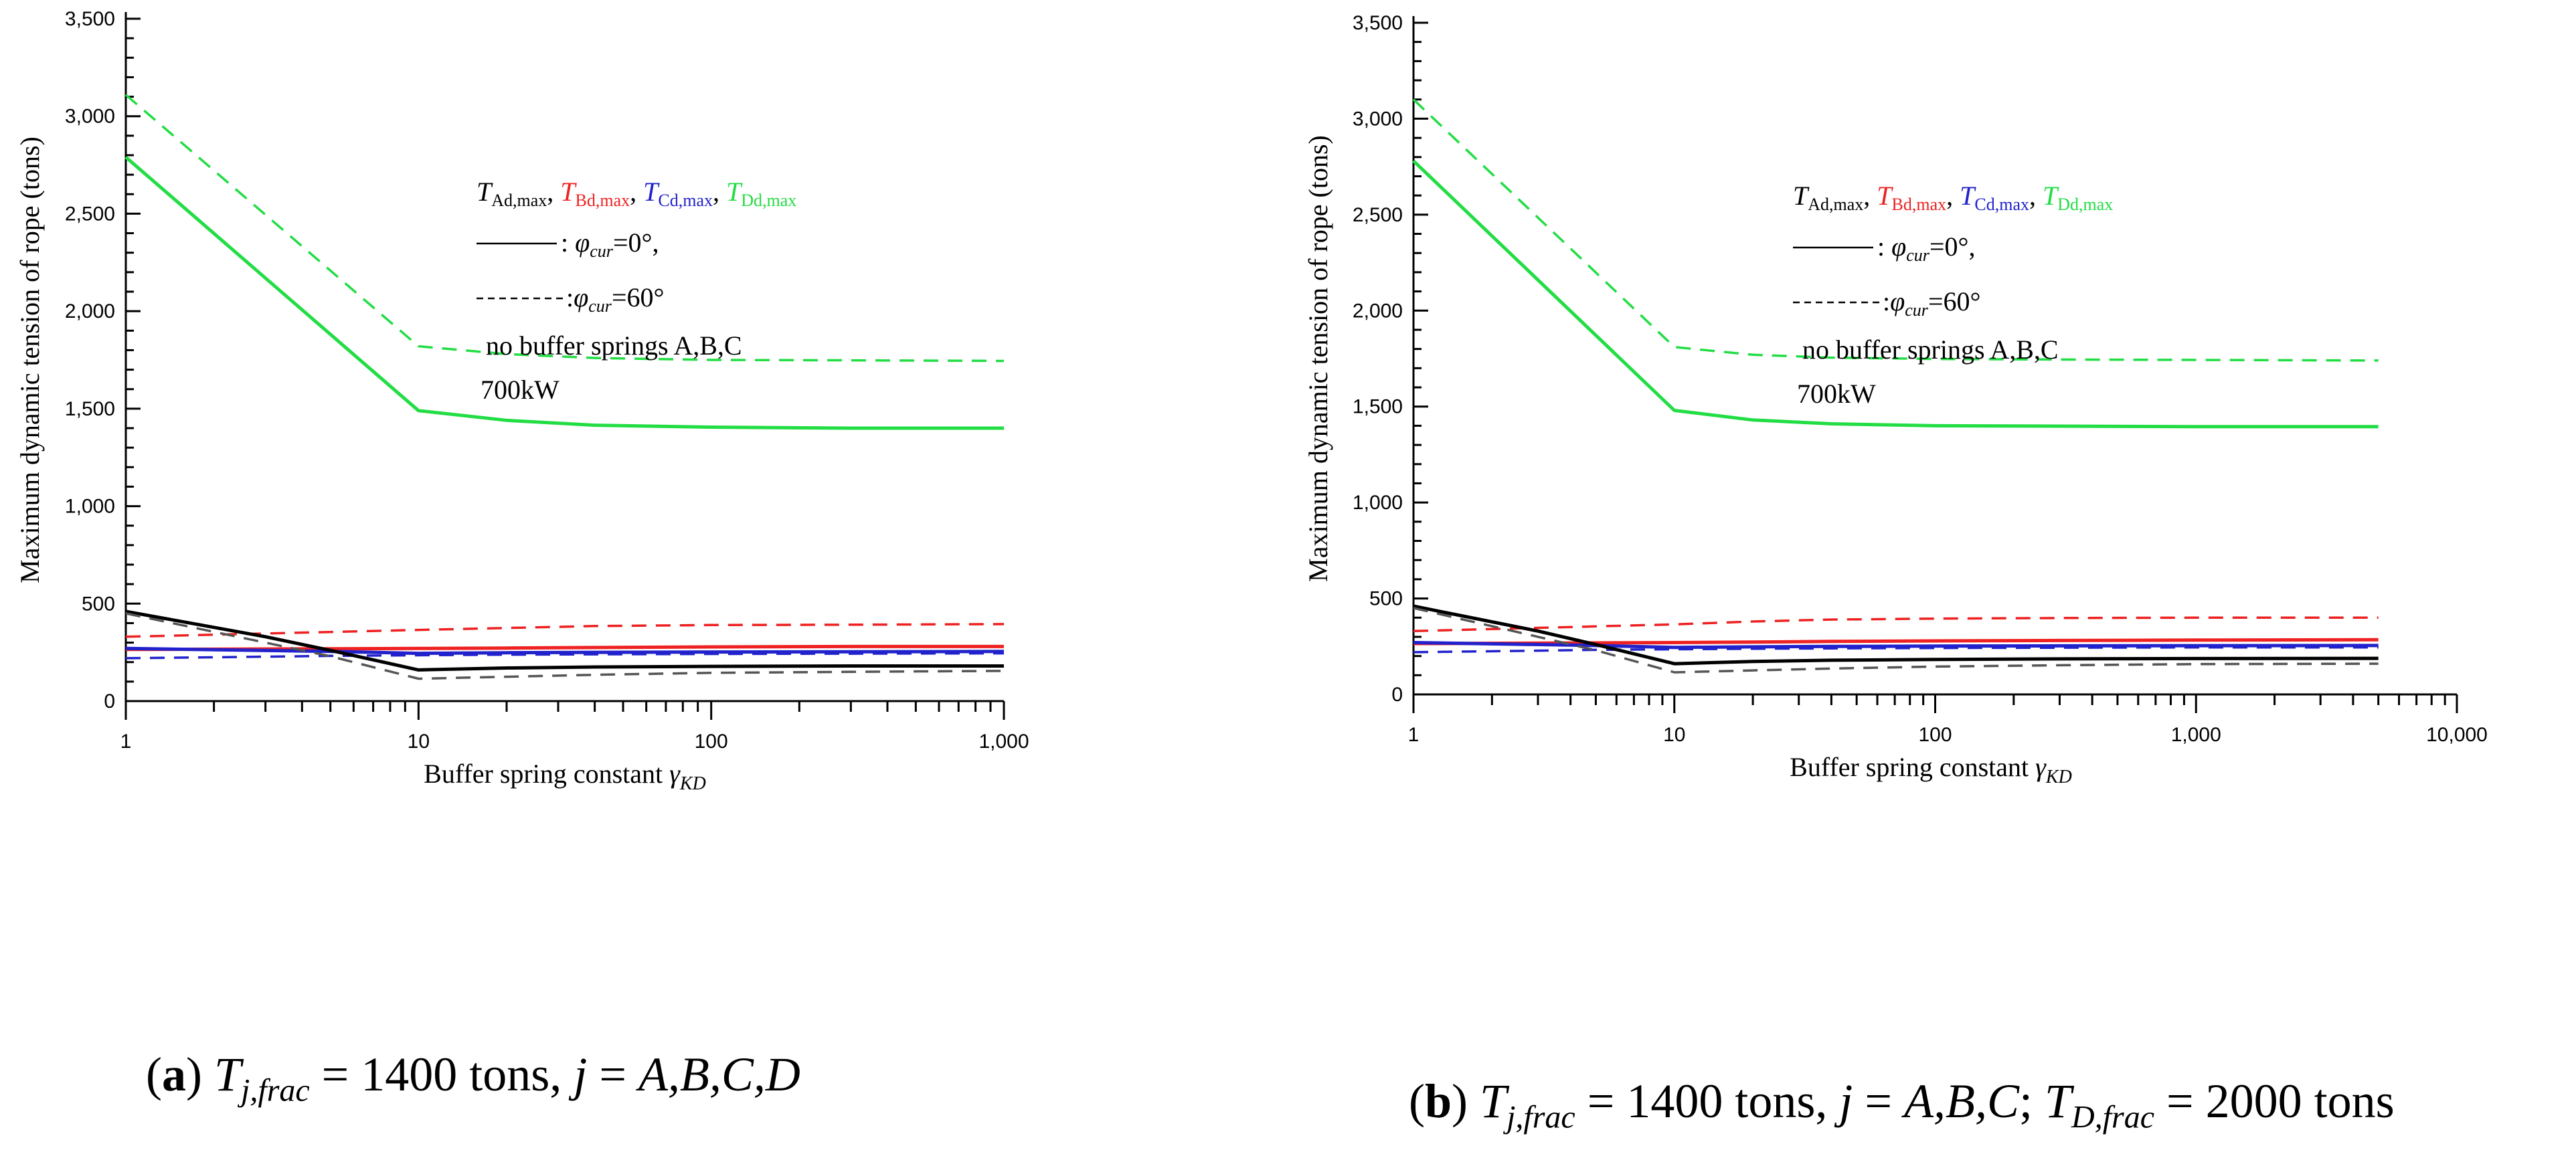 Image resolution: width=2576 pixels, height=1152 pixels. Describe the element at coordinates (473, 1078) in the screenshot. I see `caption-a: (a) Tj,frac = 1400 tons, j = A,B,C,D` at that location.